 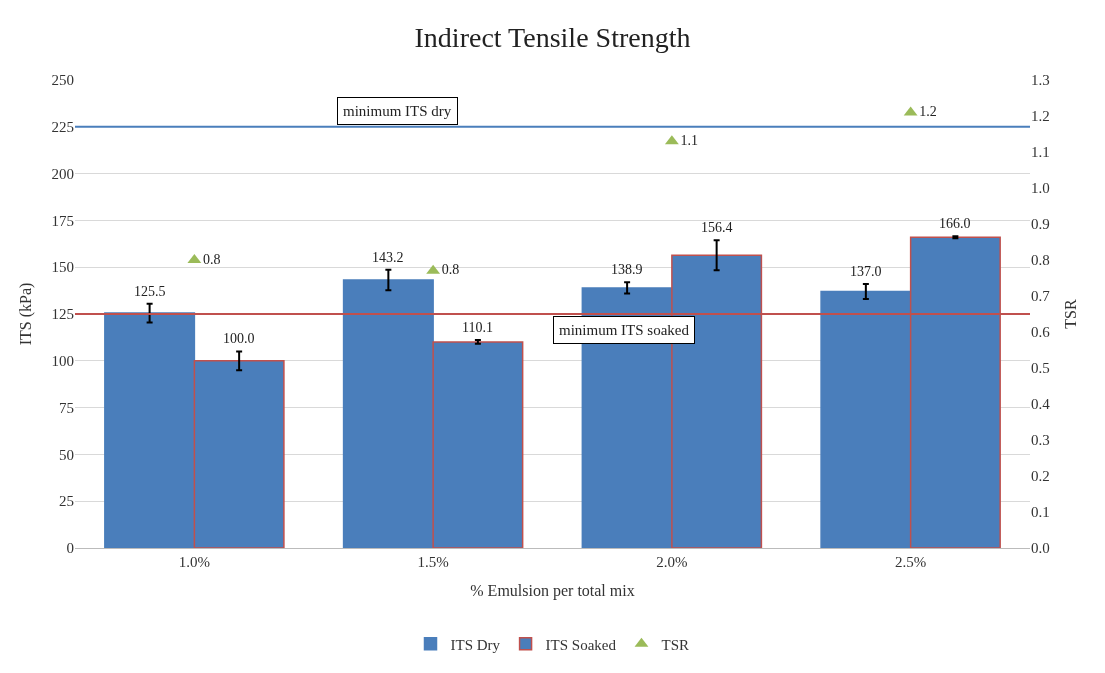 I want to click on y-tick-label: 225, so click(x=62, y=127).